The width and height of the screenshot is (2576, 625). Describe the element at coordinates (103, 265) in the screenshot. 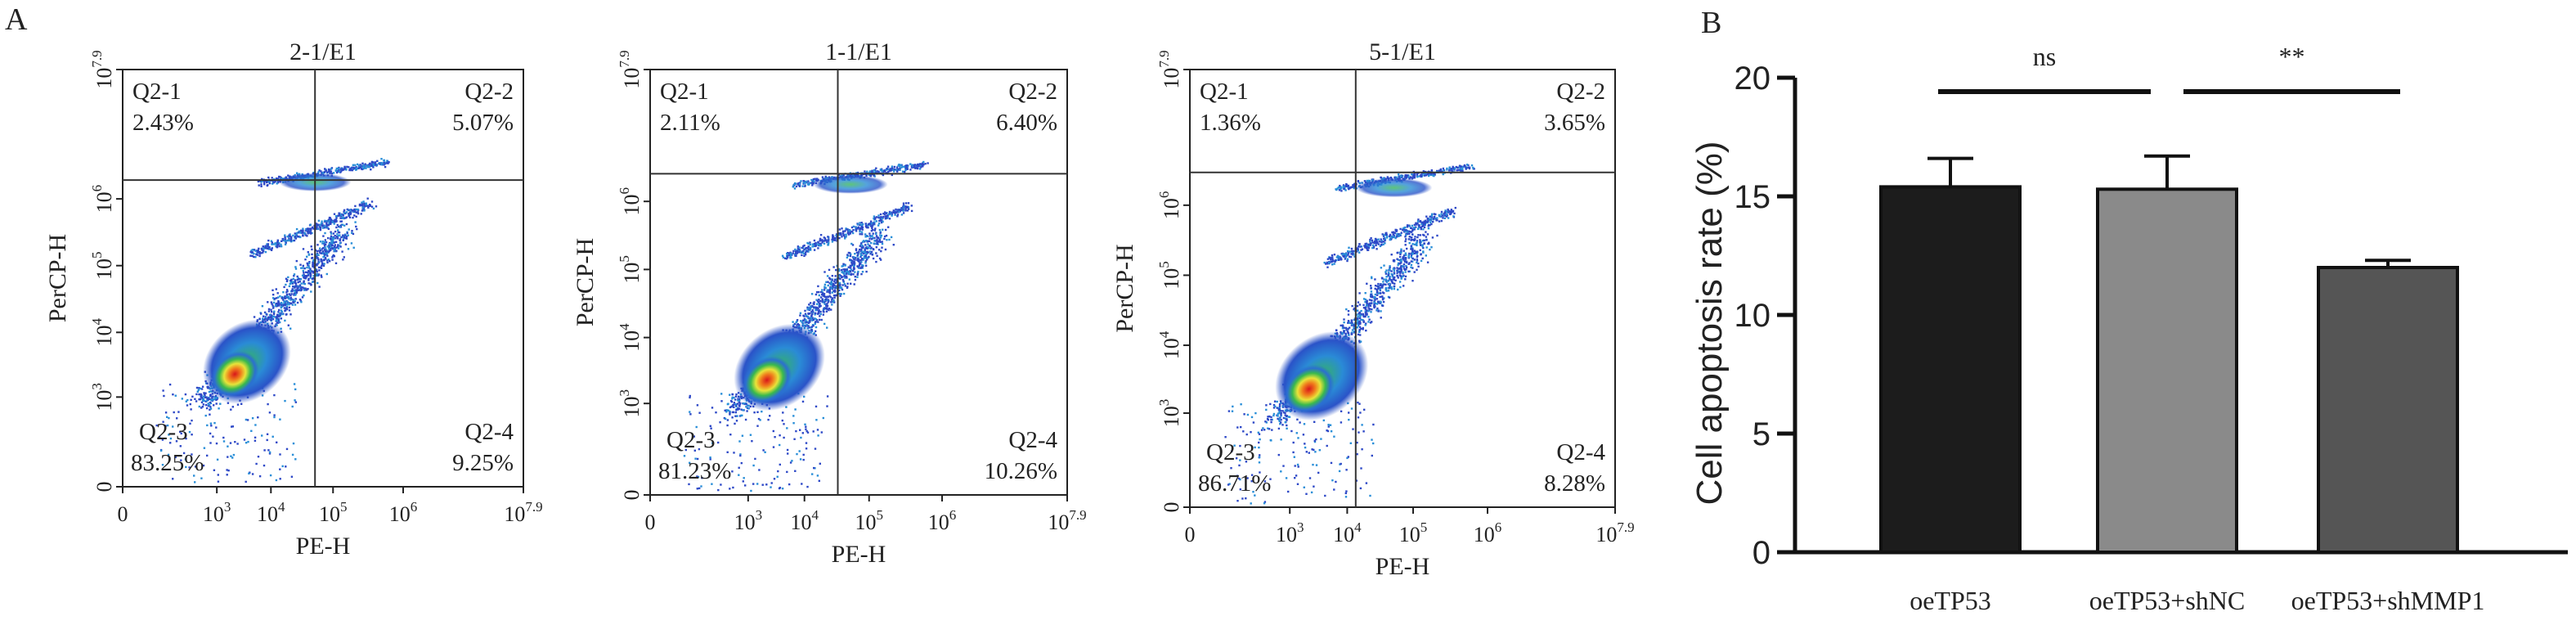

I see `y-tick-label: 105` at that location.